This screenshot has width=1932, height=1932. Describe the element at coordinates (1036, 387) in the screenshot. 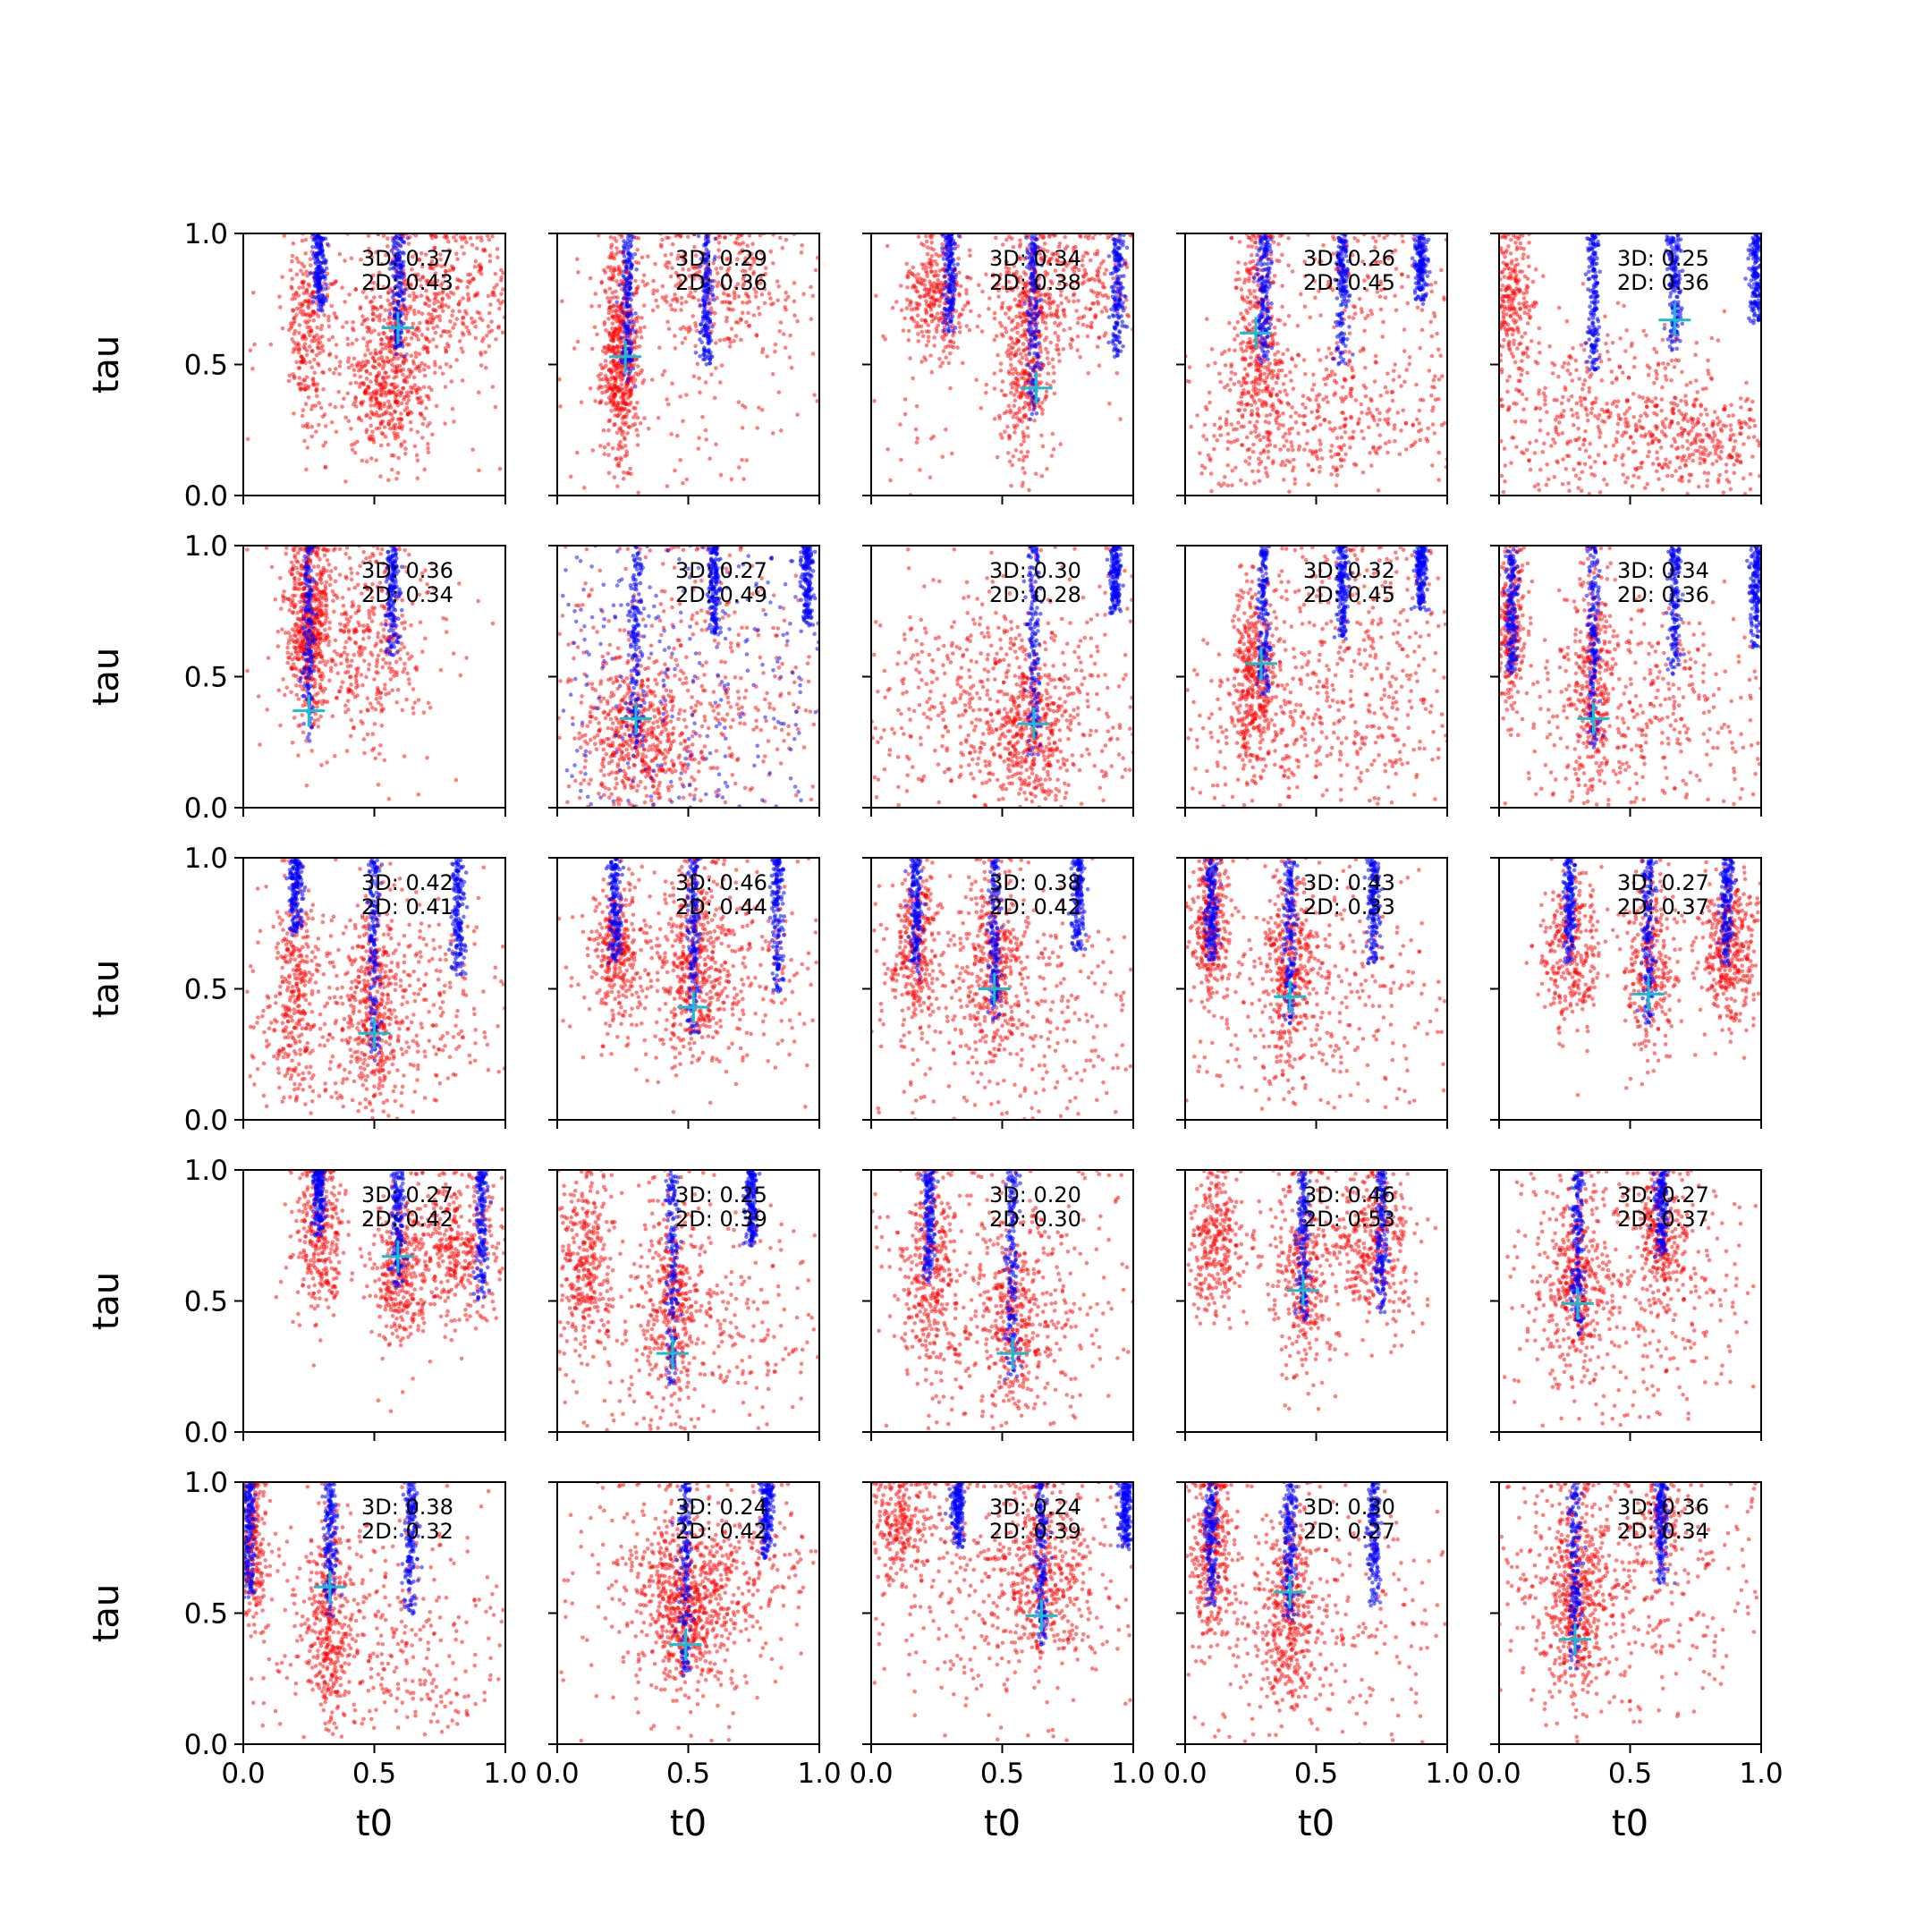

I see `best-fit-marker` at that location.